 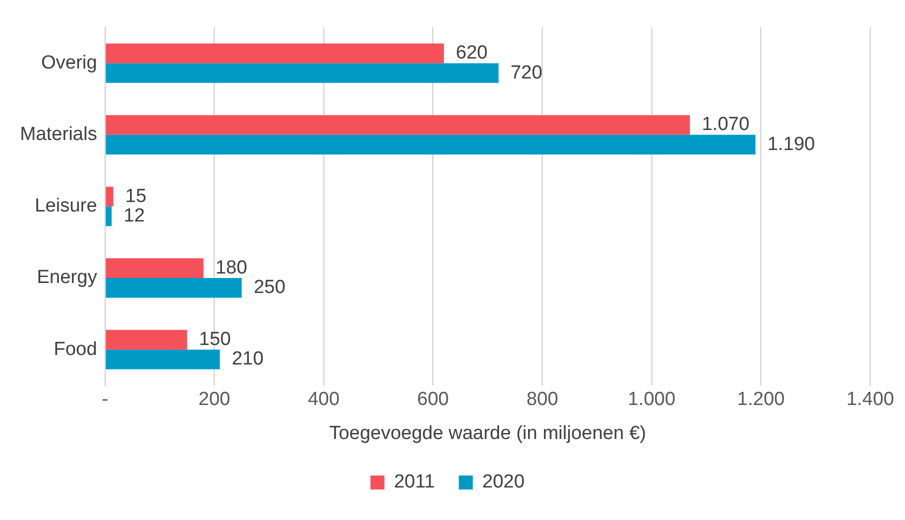 What do you see at coordinates (503, 482) in the screenshot?
I see `legend-label: 2020` at bounding box center [503, 482].